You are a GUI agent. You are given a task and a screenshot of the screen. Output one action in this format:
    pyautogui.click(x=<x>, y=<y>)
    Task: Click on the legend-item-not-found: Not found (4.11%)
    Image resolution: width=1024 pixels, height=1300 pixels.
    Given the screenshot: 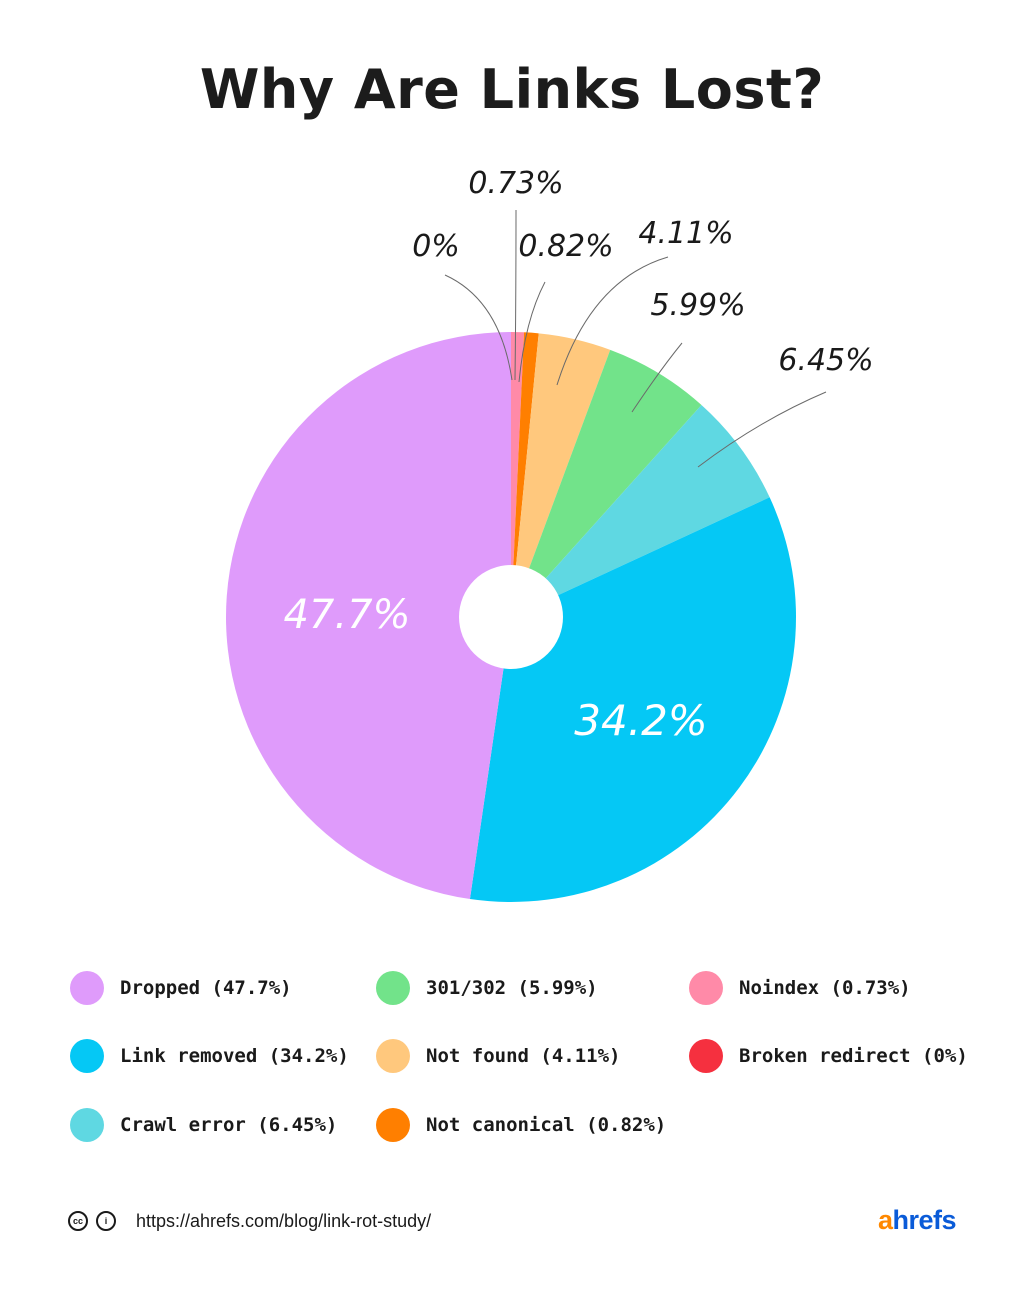 What is the action you would take?
    pyautogui.click(x=498, y=1056)
    